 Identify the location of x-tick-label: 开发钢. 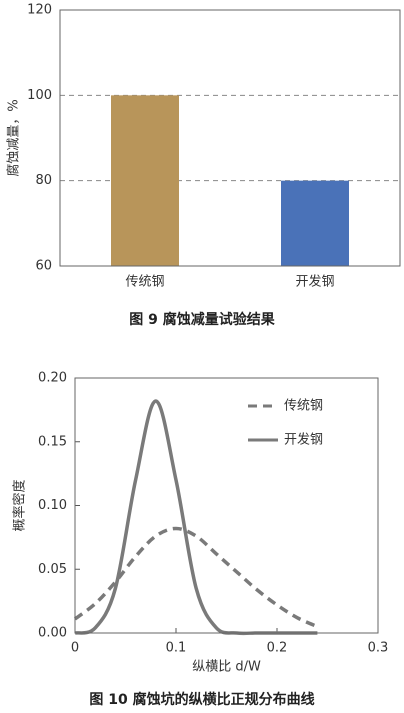
(314, 282).